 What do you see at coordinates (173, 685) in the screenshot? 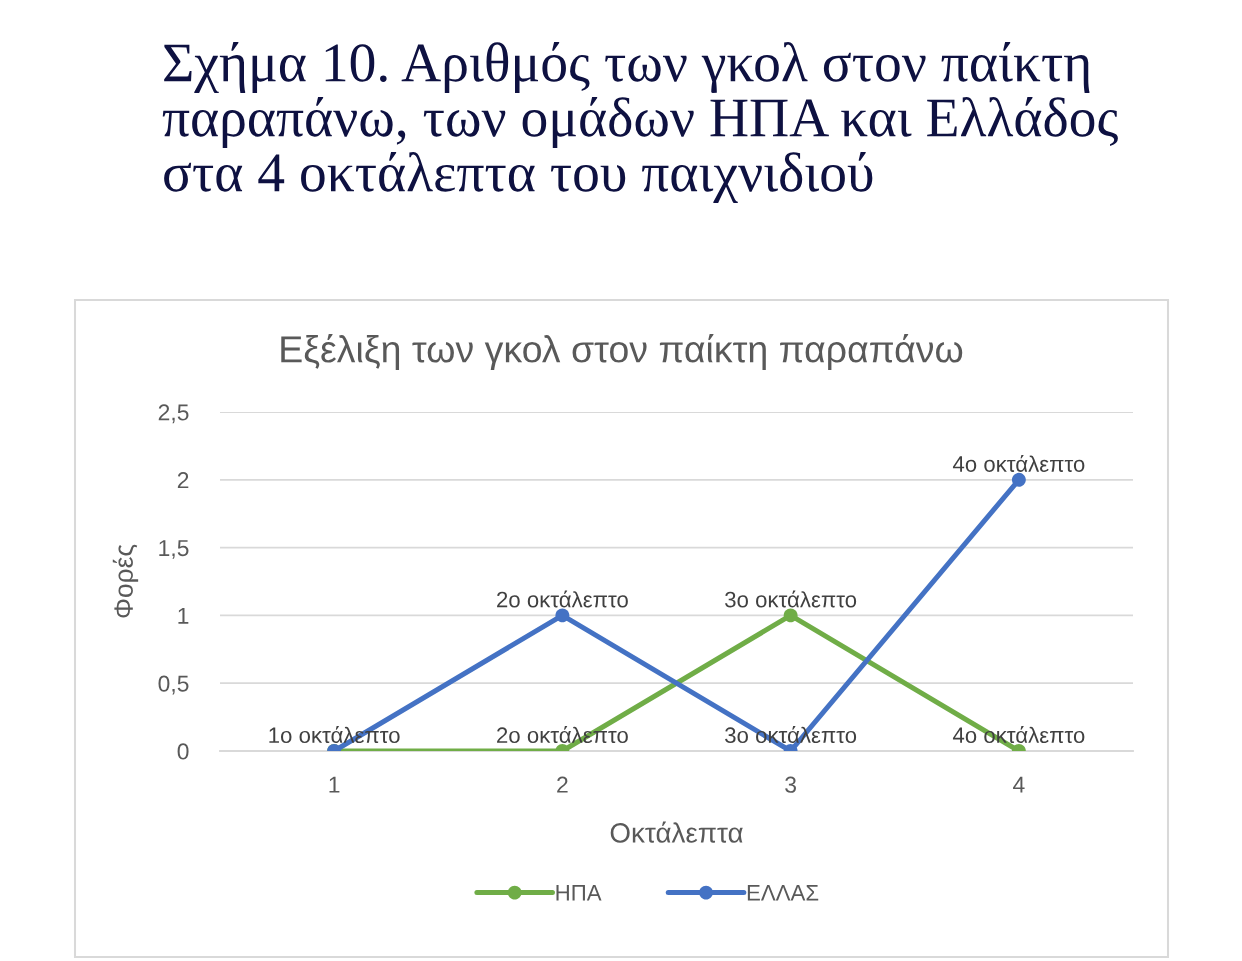
I see `y-tick-label: 0,5` at bounding box center [173, 685].